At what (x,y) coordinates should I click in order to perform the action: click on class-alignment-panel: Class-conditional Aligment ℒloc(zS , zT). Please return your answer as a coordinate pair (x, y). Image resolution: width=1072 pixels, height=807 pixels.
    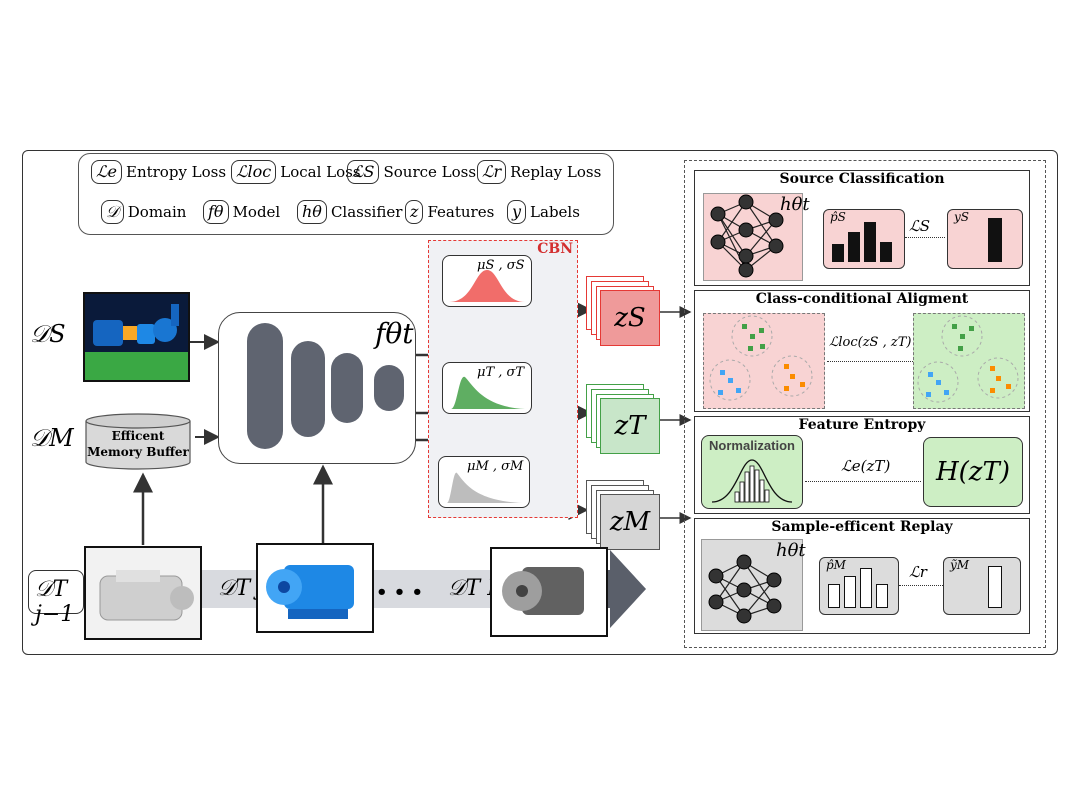
    Looking at the image, I should click on (862, 351).